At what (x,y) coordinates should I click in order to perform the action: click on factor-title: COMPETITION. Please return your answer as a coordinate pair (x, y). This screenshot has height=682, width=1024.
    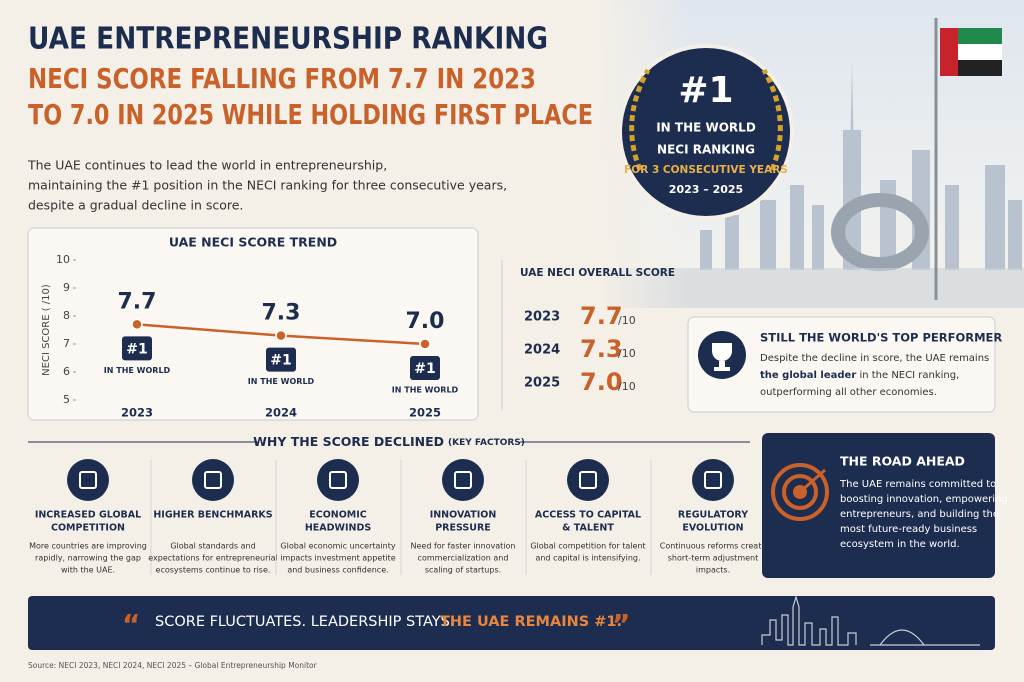
    Looking at the image, I should click on (88, 528).